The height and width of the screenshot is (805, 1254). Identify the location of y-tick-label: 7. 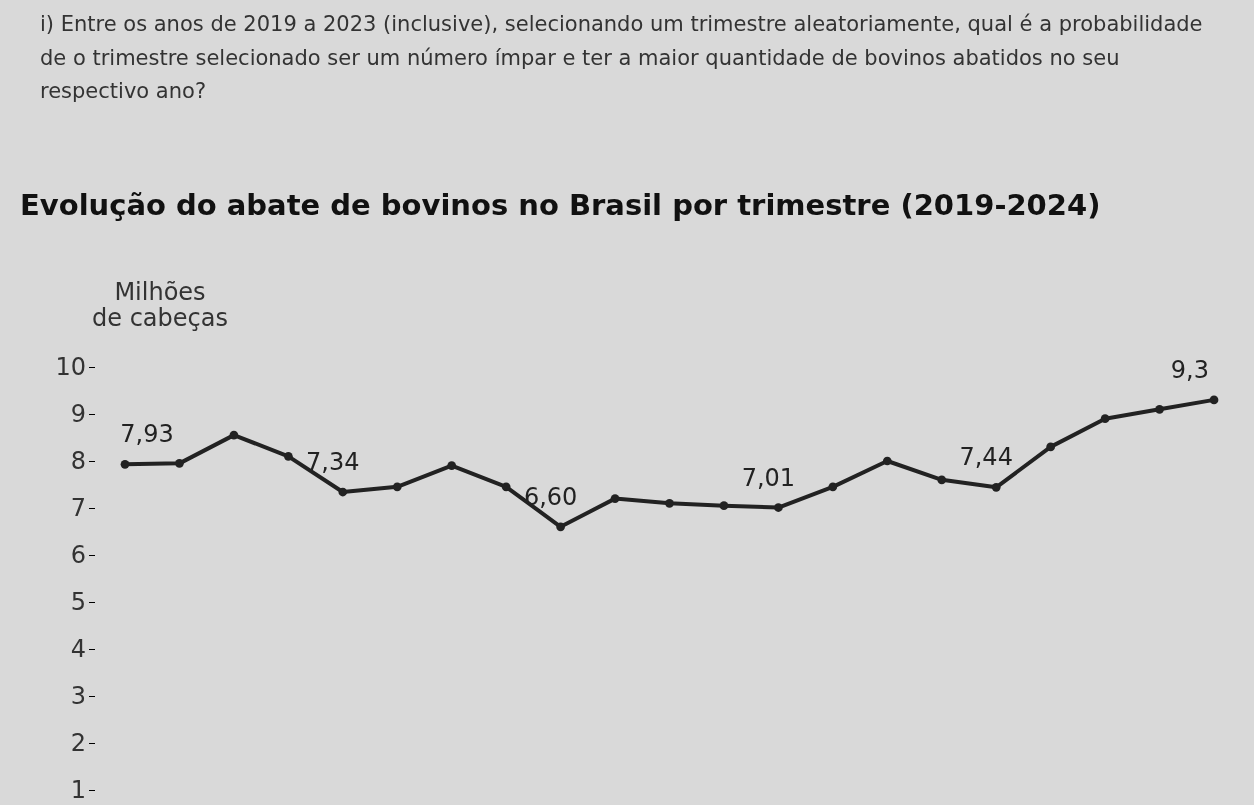
(78, 508).